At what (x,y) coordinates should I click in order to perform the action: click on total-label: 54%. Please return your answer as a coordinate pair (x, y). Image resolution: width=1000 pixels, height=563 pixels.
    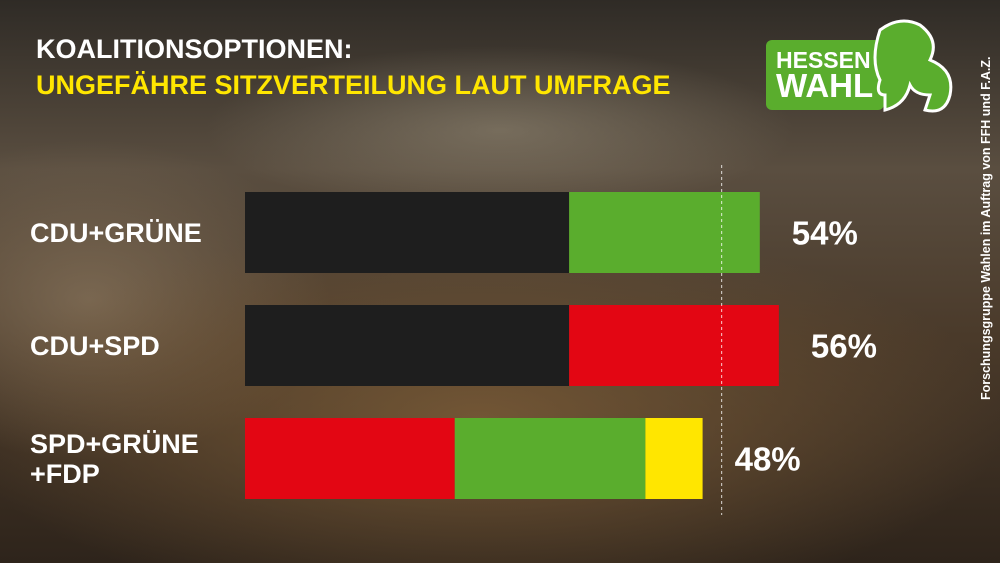
    Looking at the image, I should click on (825, 233).